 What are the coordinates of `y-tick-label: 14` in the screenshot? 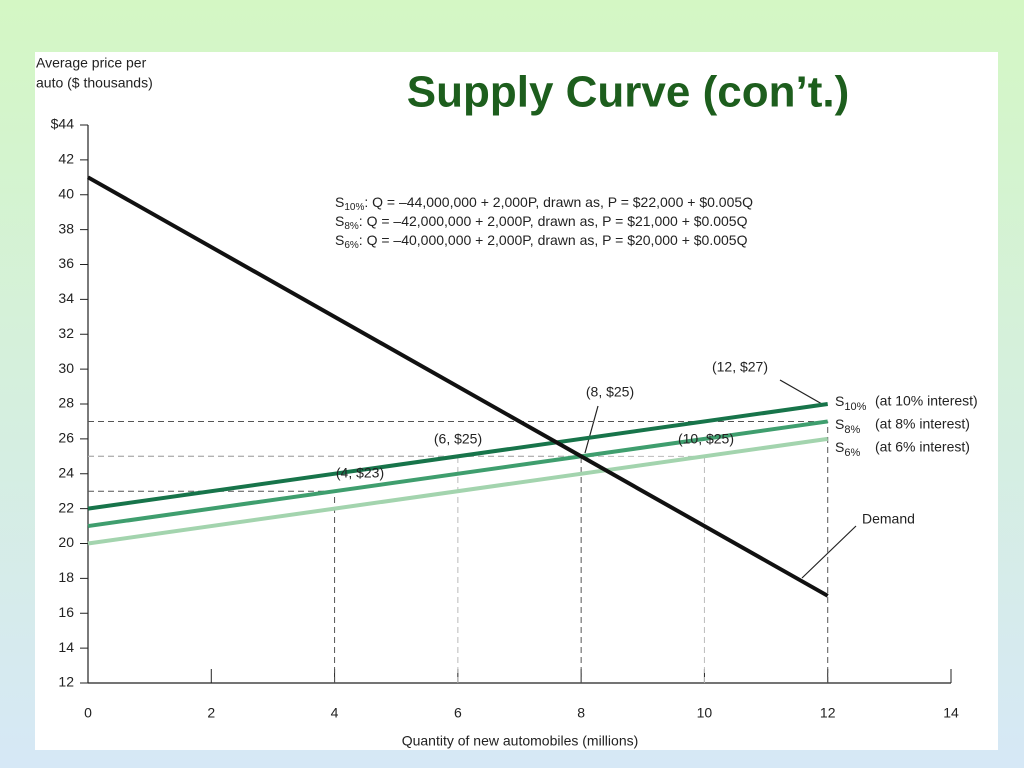 It's located at (66, 647).